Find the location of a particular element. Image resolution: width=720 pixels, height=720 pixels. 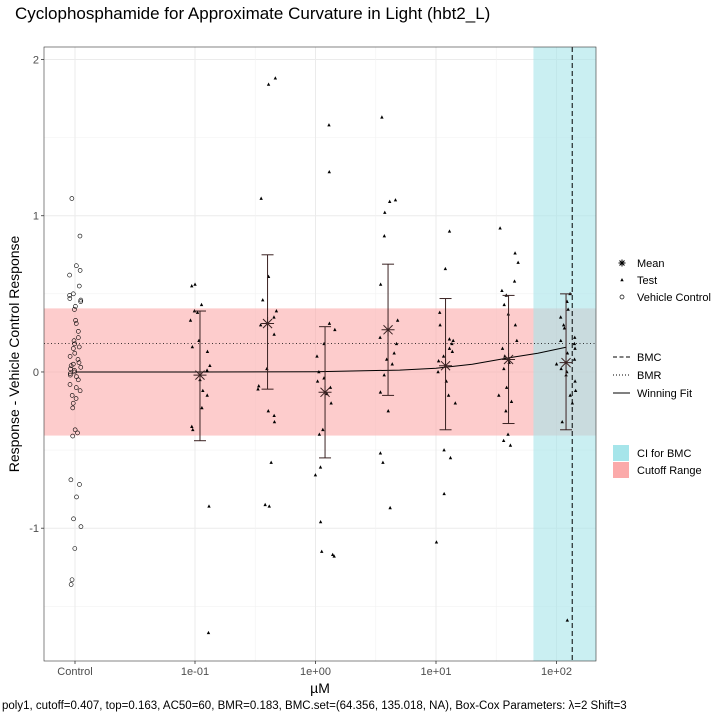

x-axis-title: µM is located at coordinates (320, 688).